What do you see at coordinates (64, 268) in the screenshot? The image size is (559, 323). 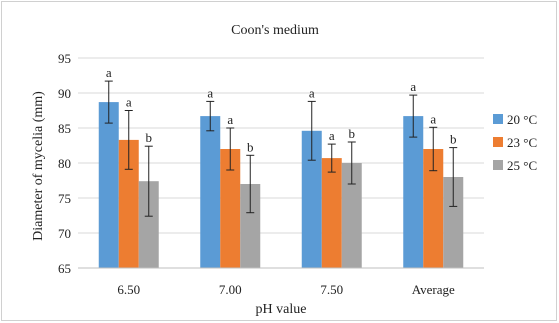 I see `y-tick-label: 65` at bounding box center [64, 268].